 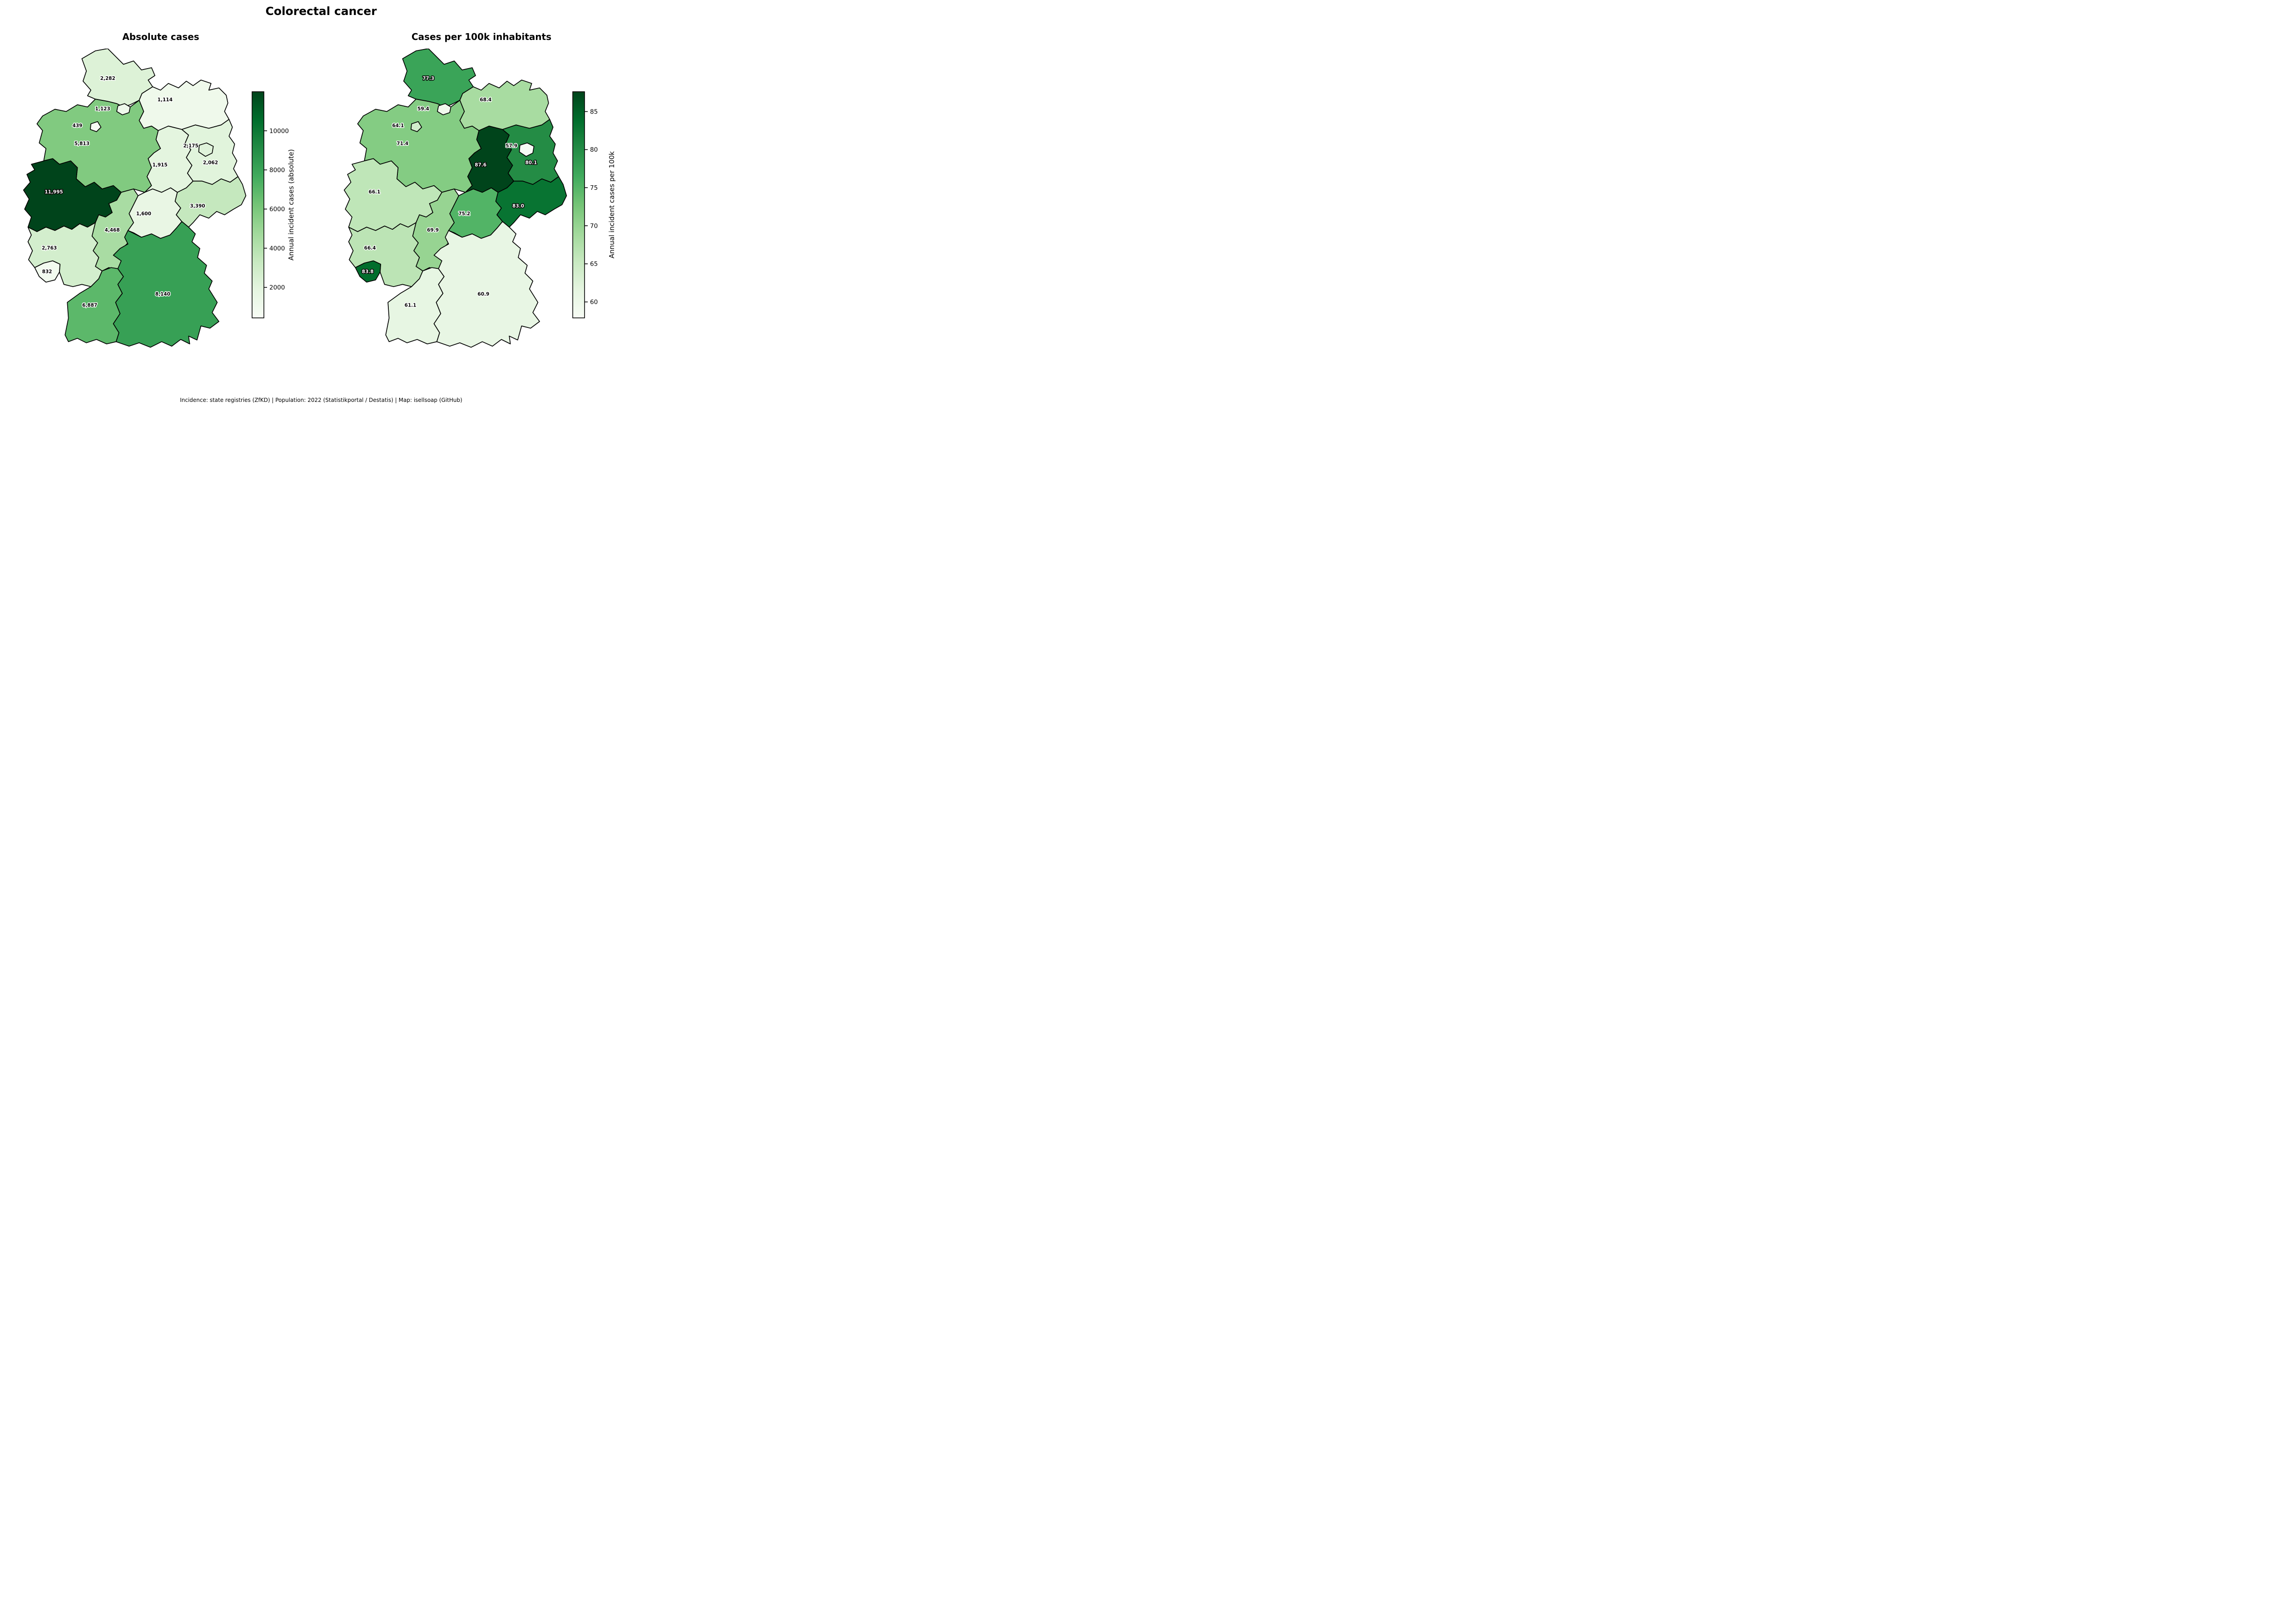 What do you see at coordinates (89, 305) in the screenshot?
I see `state-value-label-bw: 6,887` at bounding box center [89, 305].